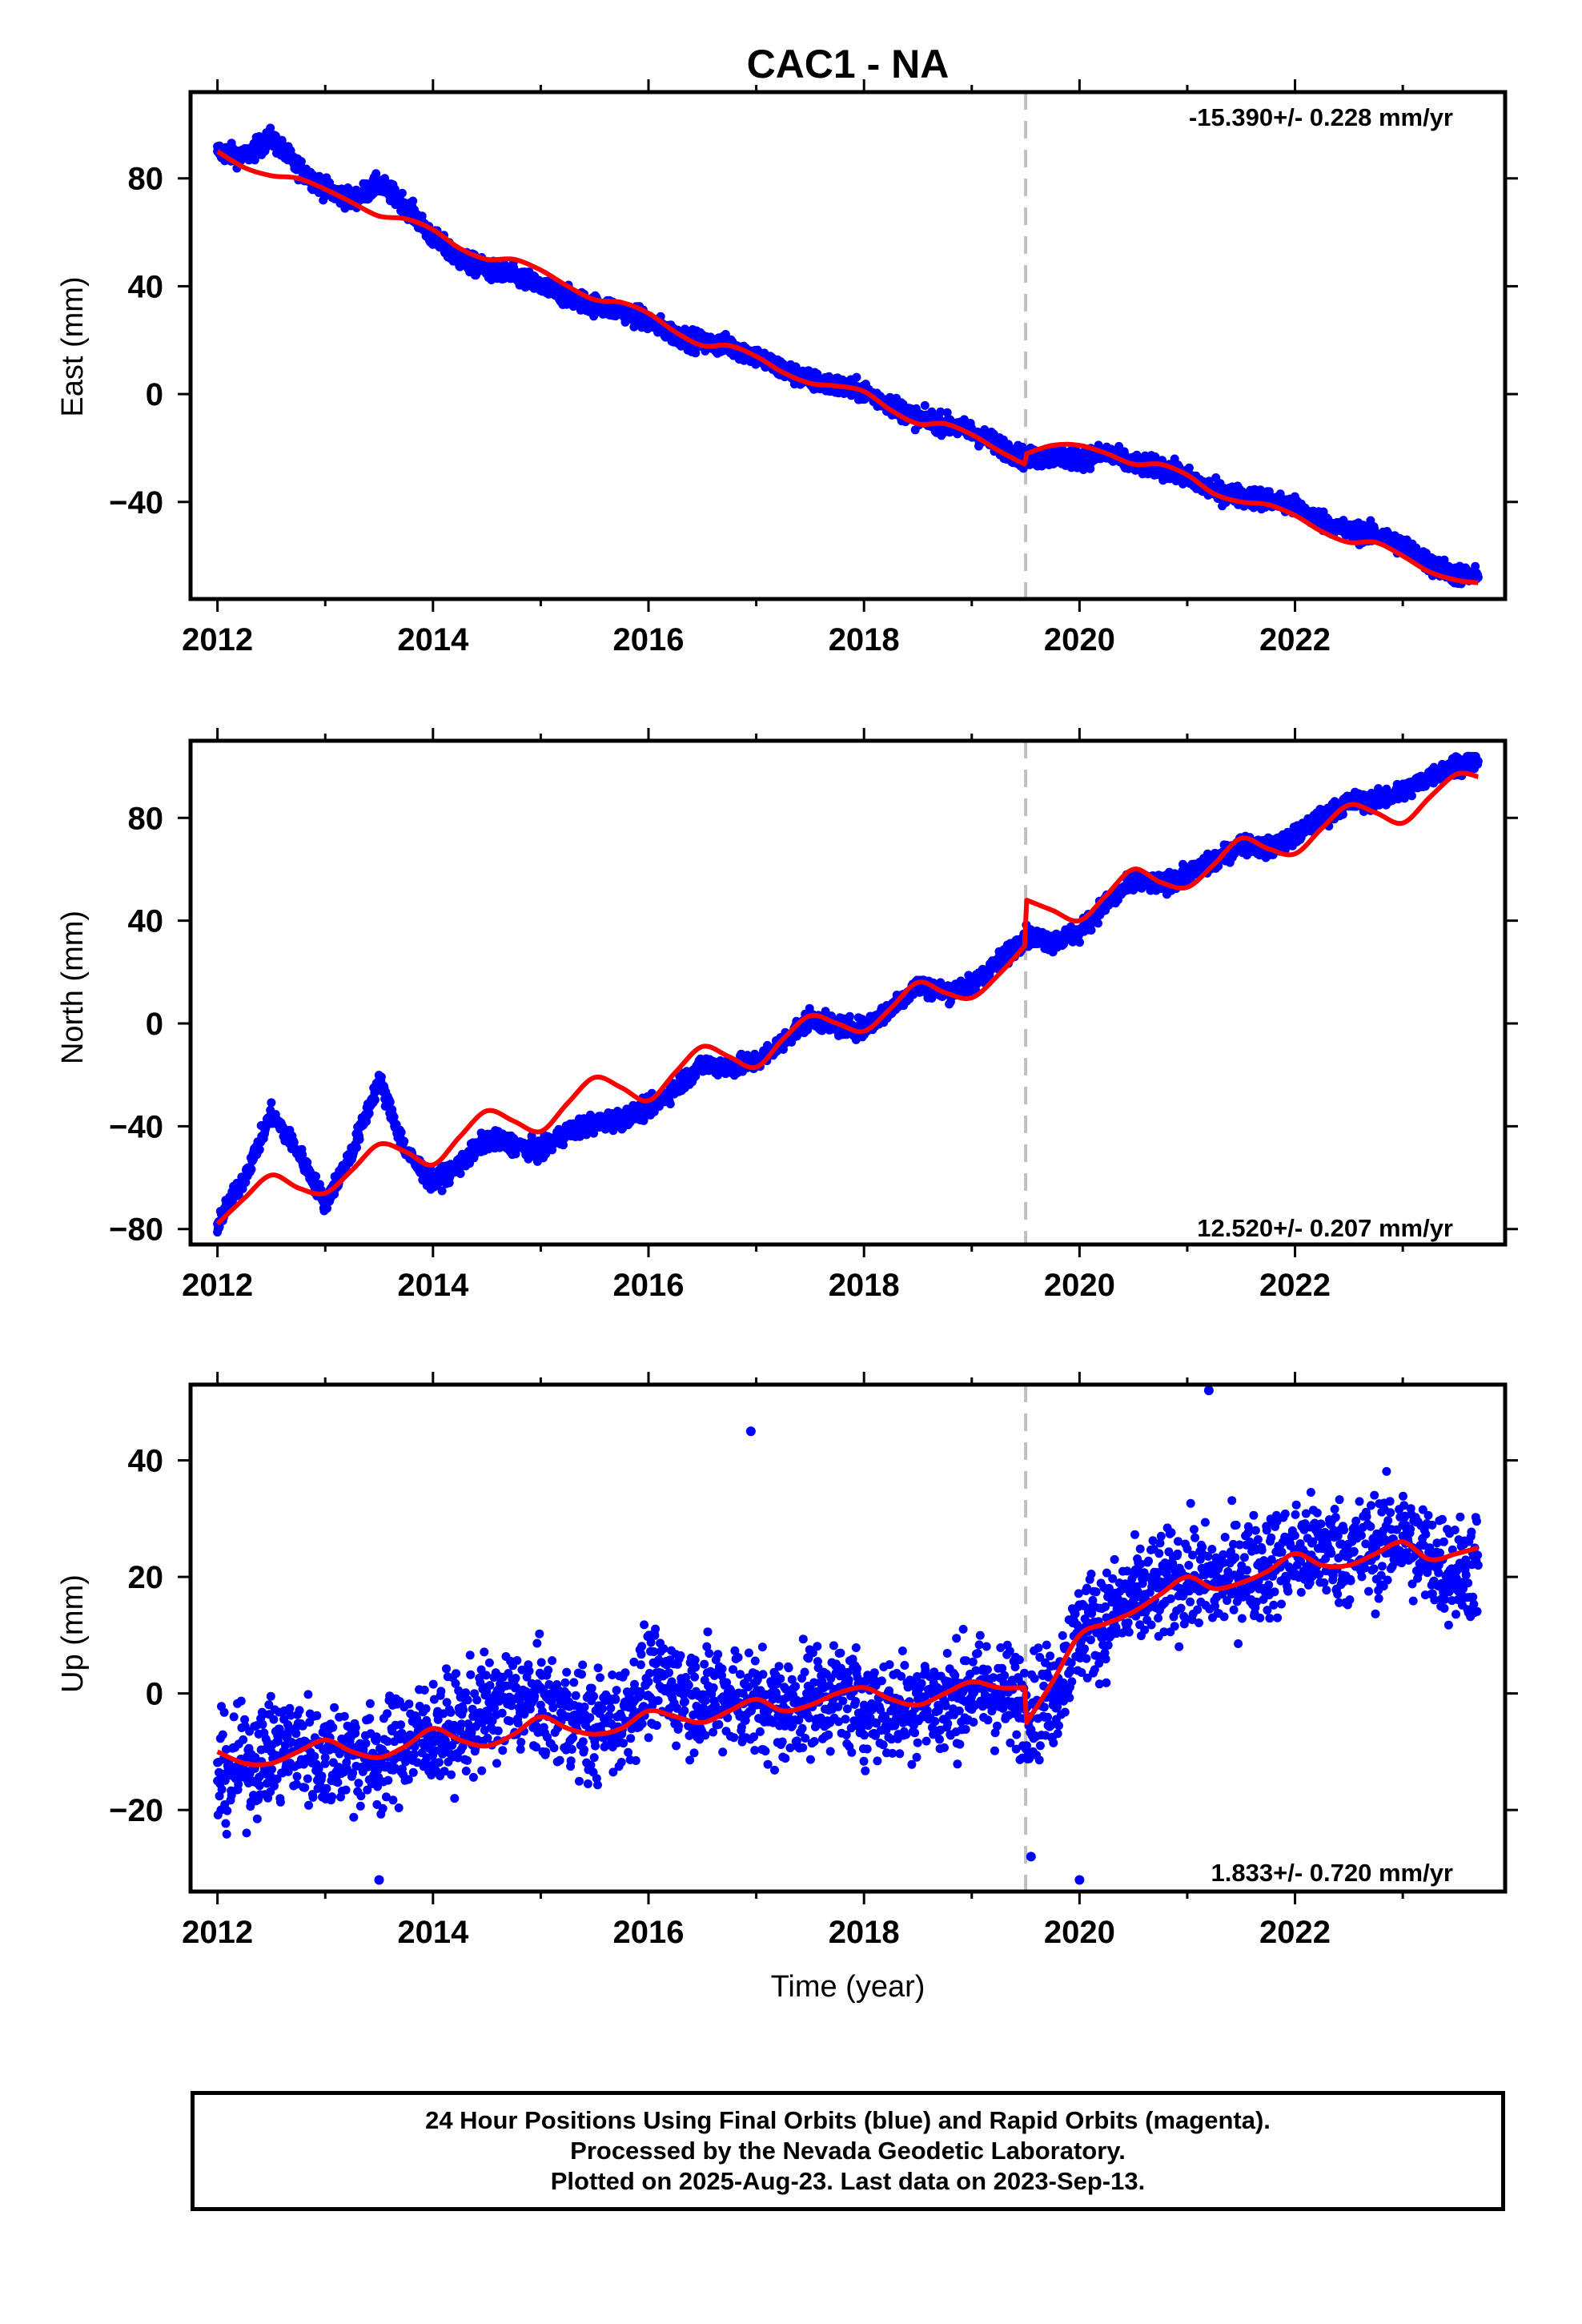 Image resolution: width=1582 pixels, height=2324 pixels. I want to click on east-x-tick-label: 2012, so click(217, 639).